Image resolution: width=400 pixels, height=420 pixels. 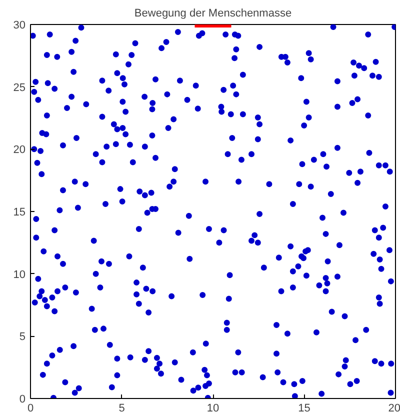 I want to click on x-tick-label: 10, so click(x=213, y=408).